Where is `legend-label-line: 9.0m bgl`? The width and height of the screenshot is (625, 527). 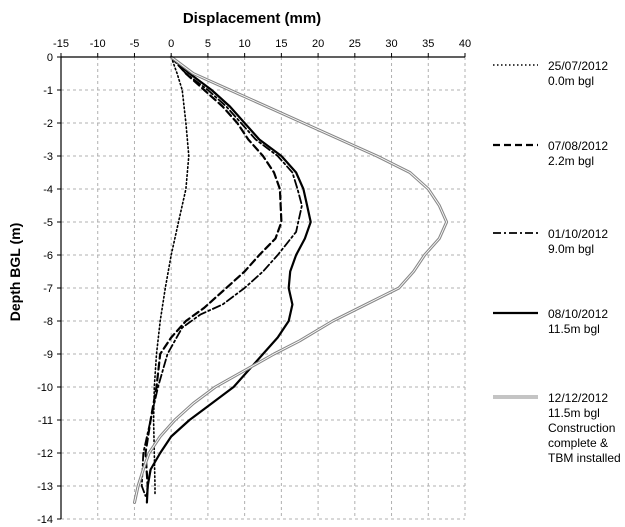
legend-label-line: 9.0m bgl is located at coordinates (578, 249).